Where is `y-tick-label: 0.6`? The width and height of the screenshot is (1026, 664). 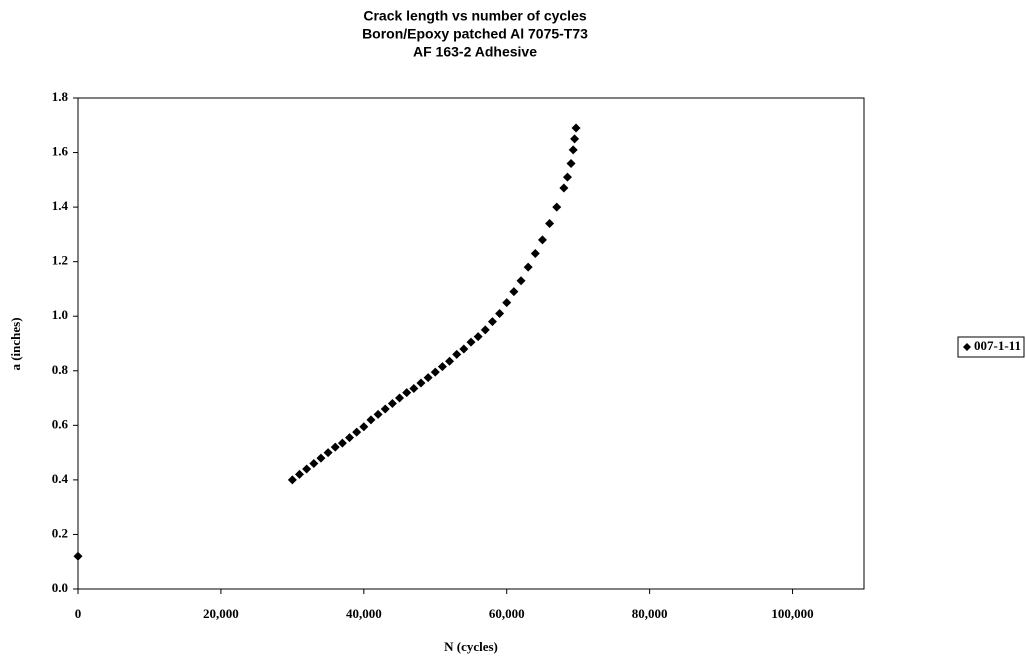 y-tick-label: 0.6 is located at coordinates (60, 423).